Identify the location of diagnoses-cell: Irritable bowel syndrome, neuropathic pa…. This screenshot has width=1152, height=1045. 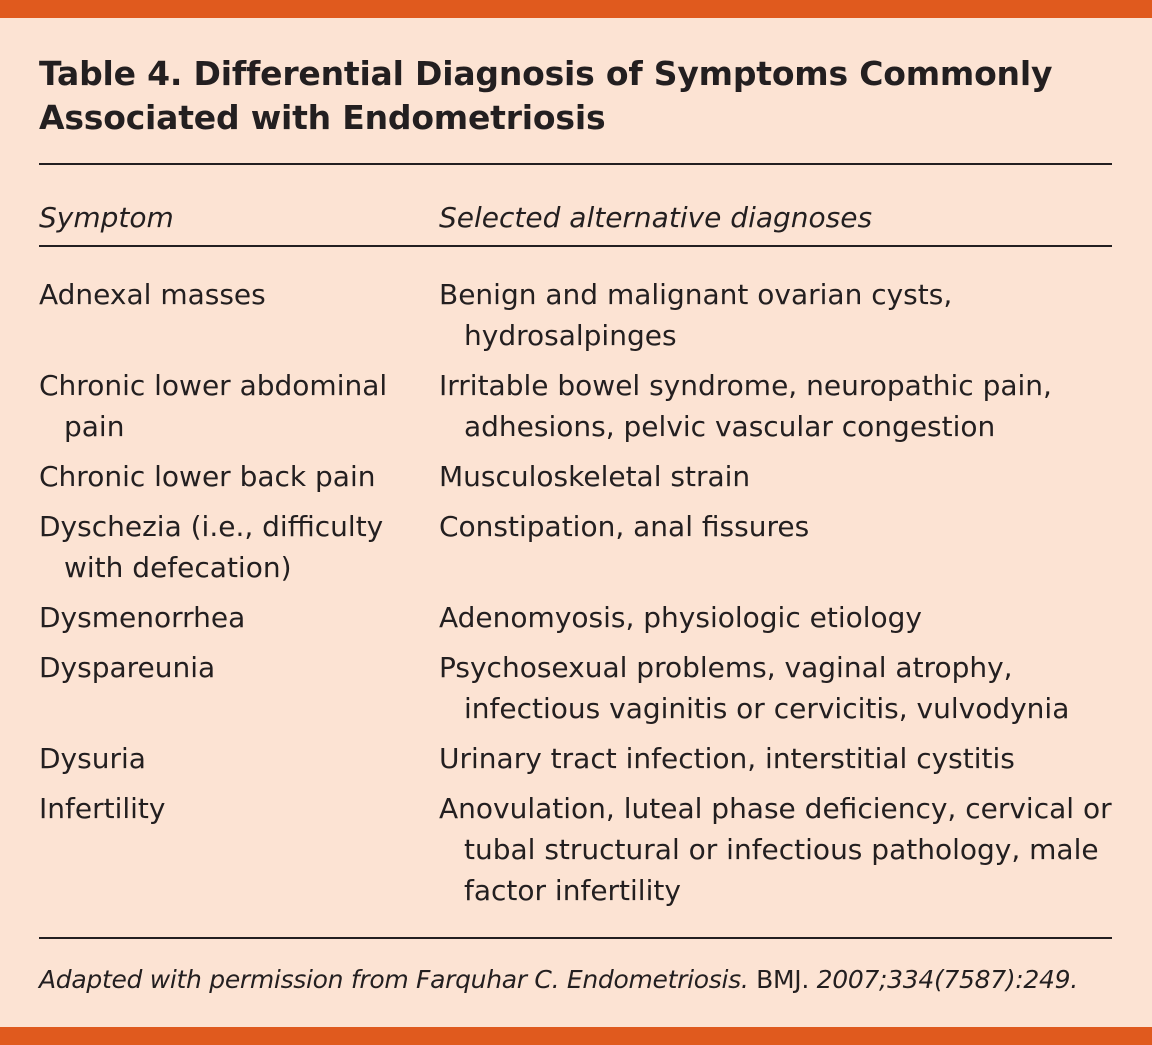
(745, 406).